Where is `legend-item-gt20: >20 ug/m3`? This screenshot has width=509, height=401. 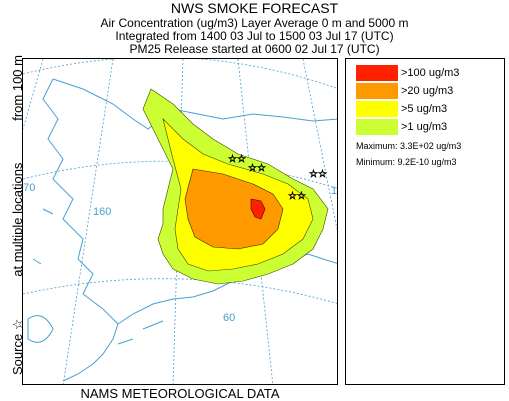 legend-item-gt20: >20 ug/m3 is located at coordinates (404, 91).